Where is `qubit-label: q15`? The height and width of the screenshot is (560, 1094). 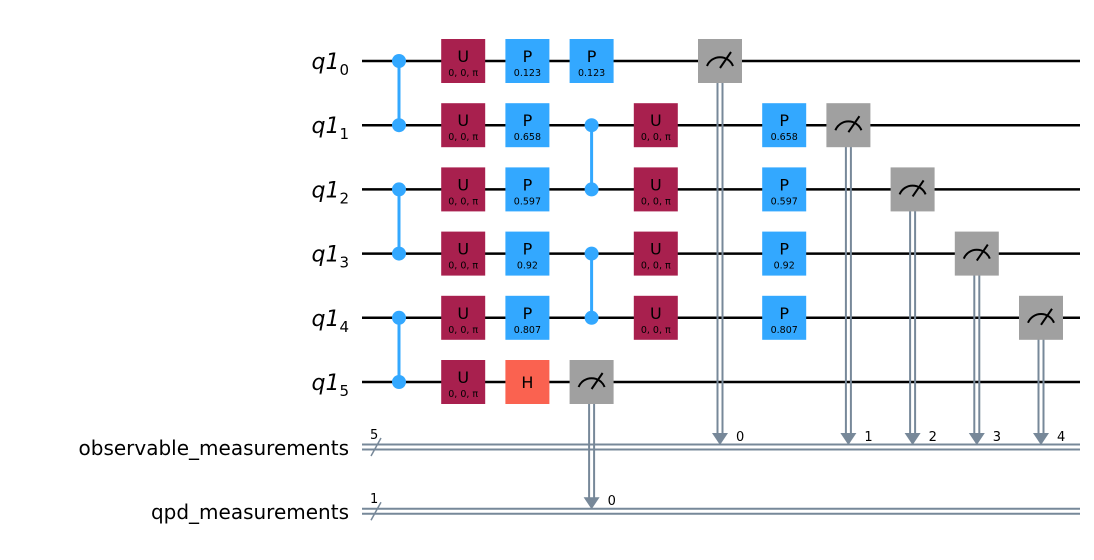
qubit-label: q15 is located at coordinates (330, 385).